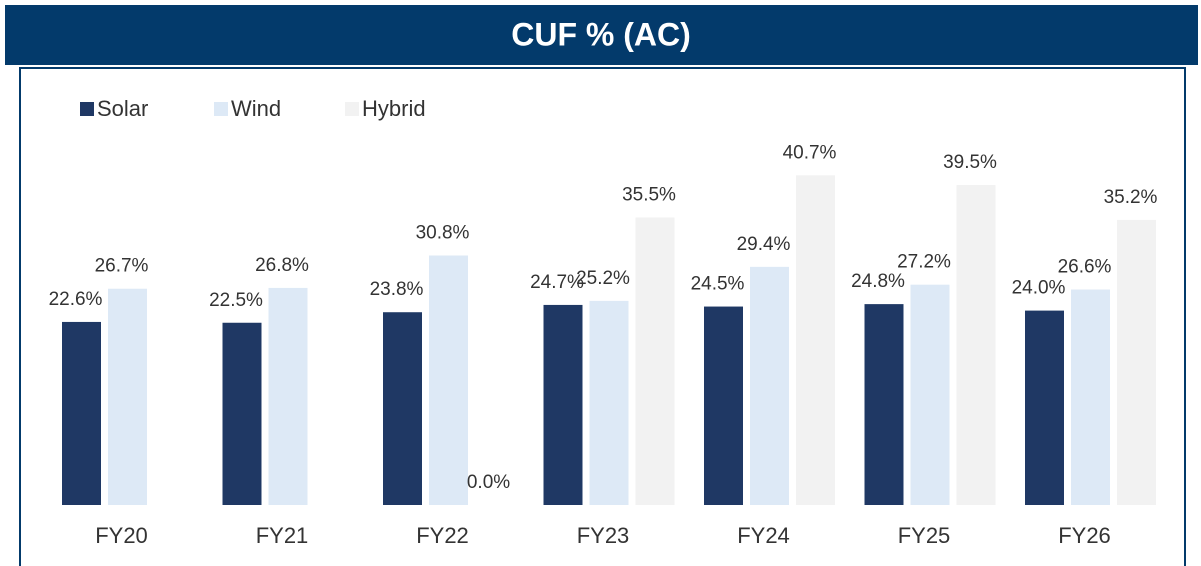 The image size is (1201, 566). I want to click on data-label: 22.5%, so click(236, 300).